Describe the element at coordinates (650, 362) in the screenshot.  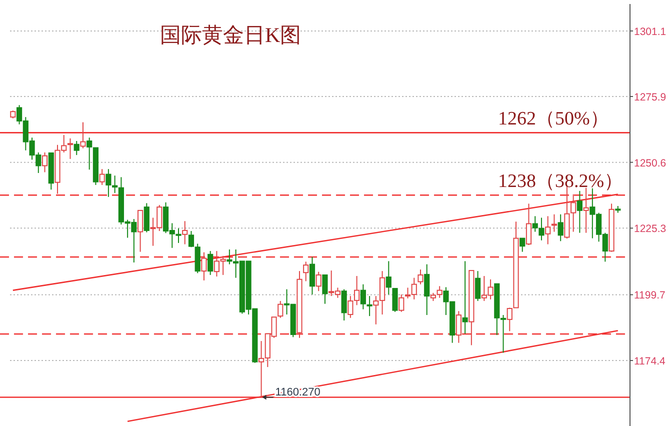
I see `y-tick-label: 1174.4` at that location.